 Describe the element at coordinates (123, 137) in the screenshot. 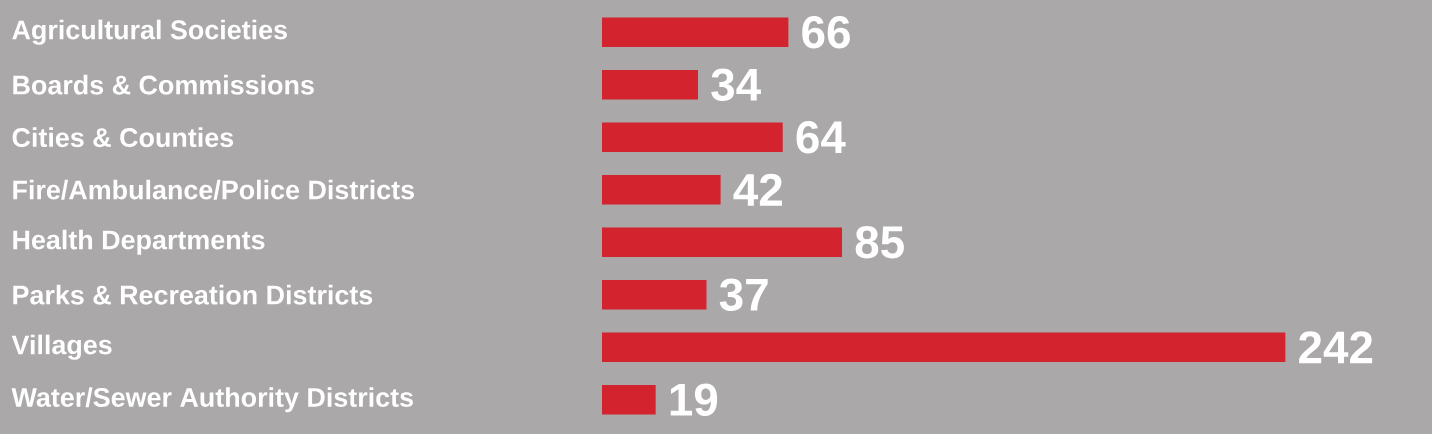

I see `y-tick-label: Cities & Counties` at that location.